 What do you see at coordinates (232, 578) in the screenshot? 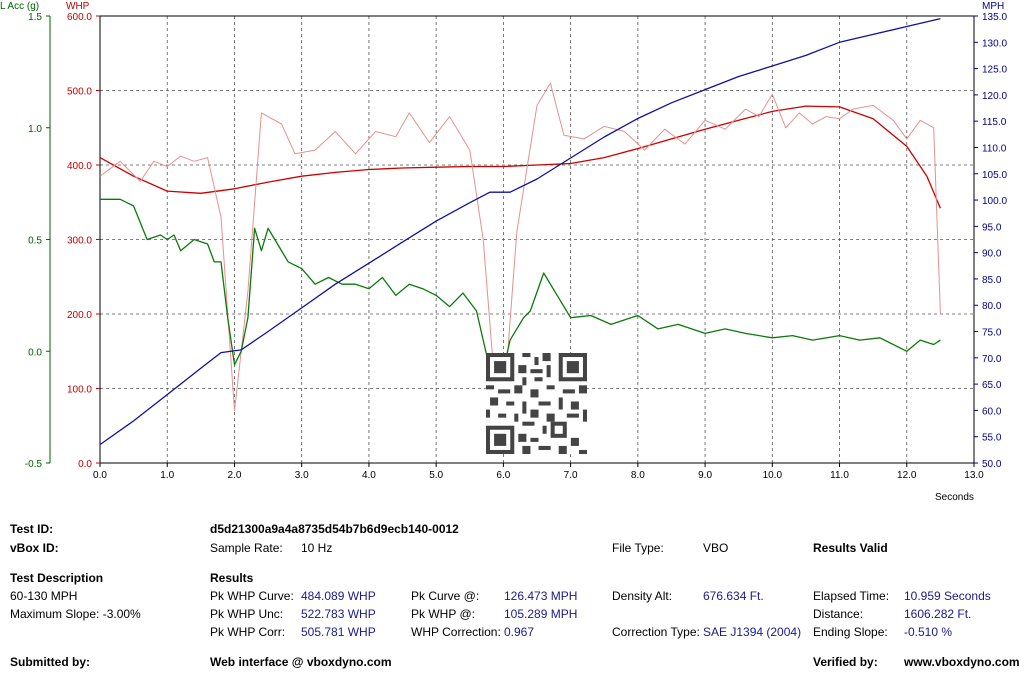
I see `results-label: Results` at bounding box center [232, 578].